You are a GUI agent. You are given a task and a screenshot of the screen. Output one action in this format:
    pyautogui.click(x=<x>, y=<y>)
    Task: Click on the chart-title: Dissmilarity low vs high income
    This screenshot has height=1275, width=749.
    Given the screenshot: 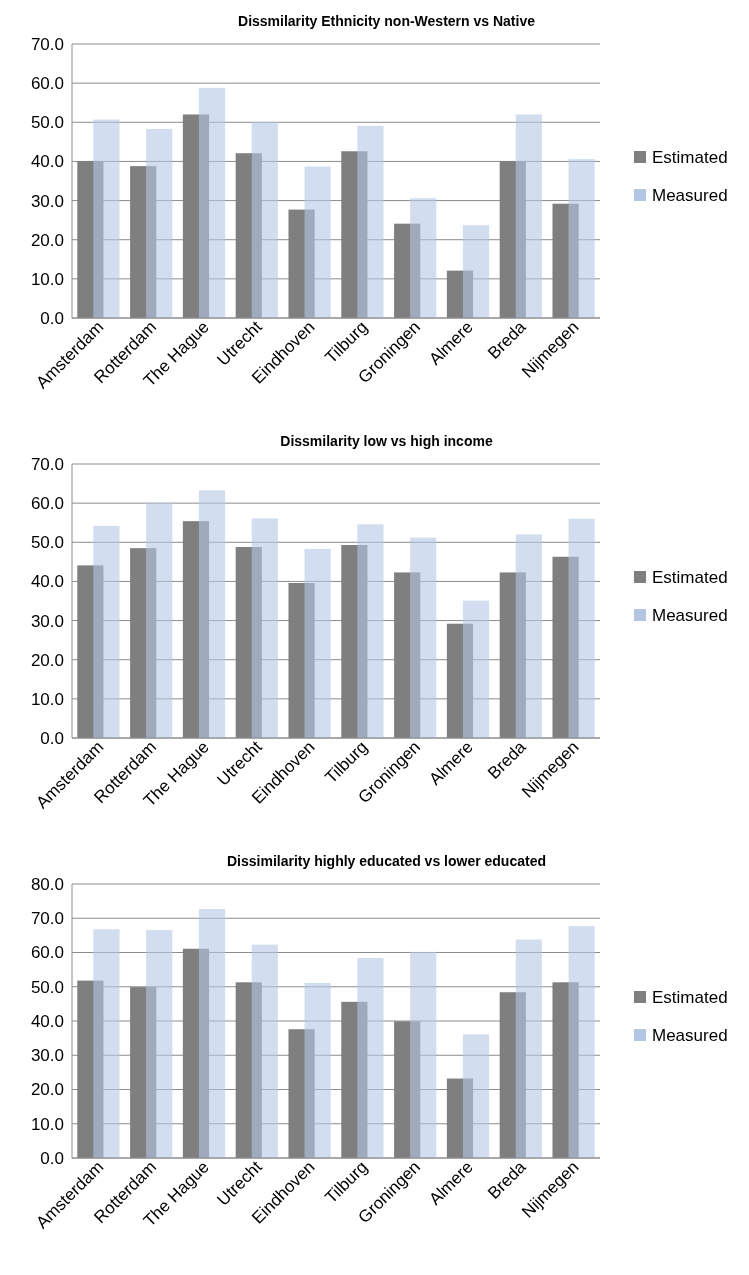 What is the action you would take?
    pyautogui.click(x=386, y=441)
    